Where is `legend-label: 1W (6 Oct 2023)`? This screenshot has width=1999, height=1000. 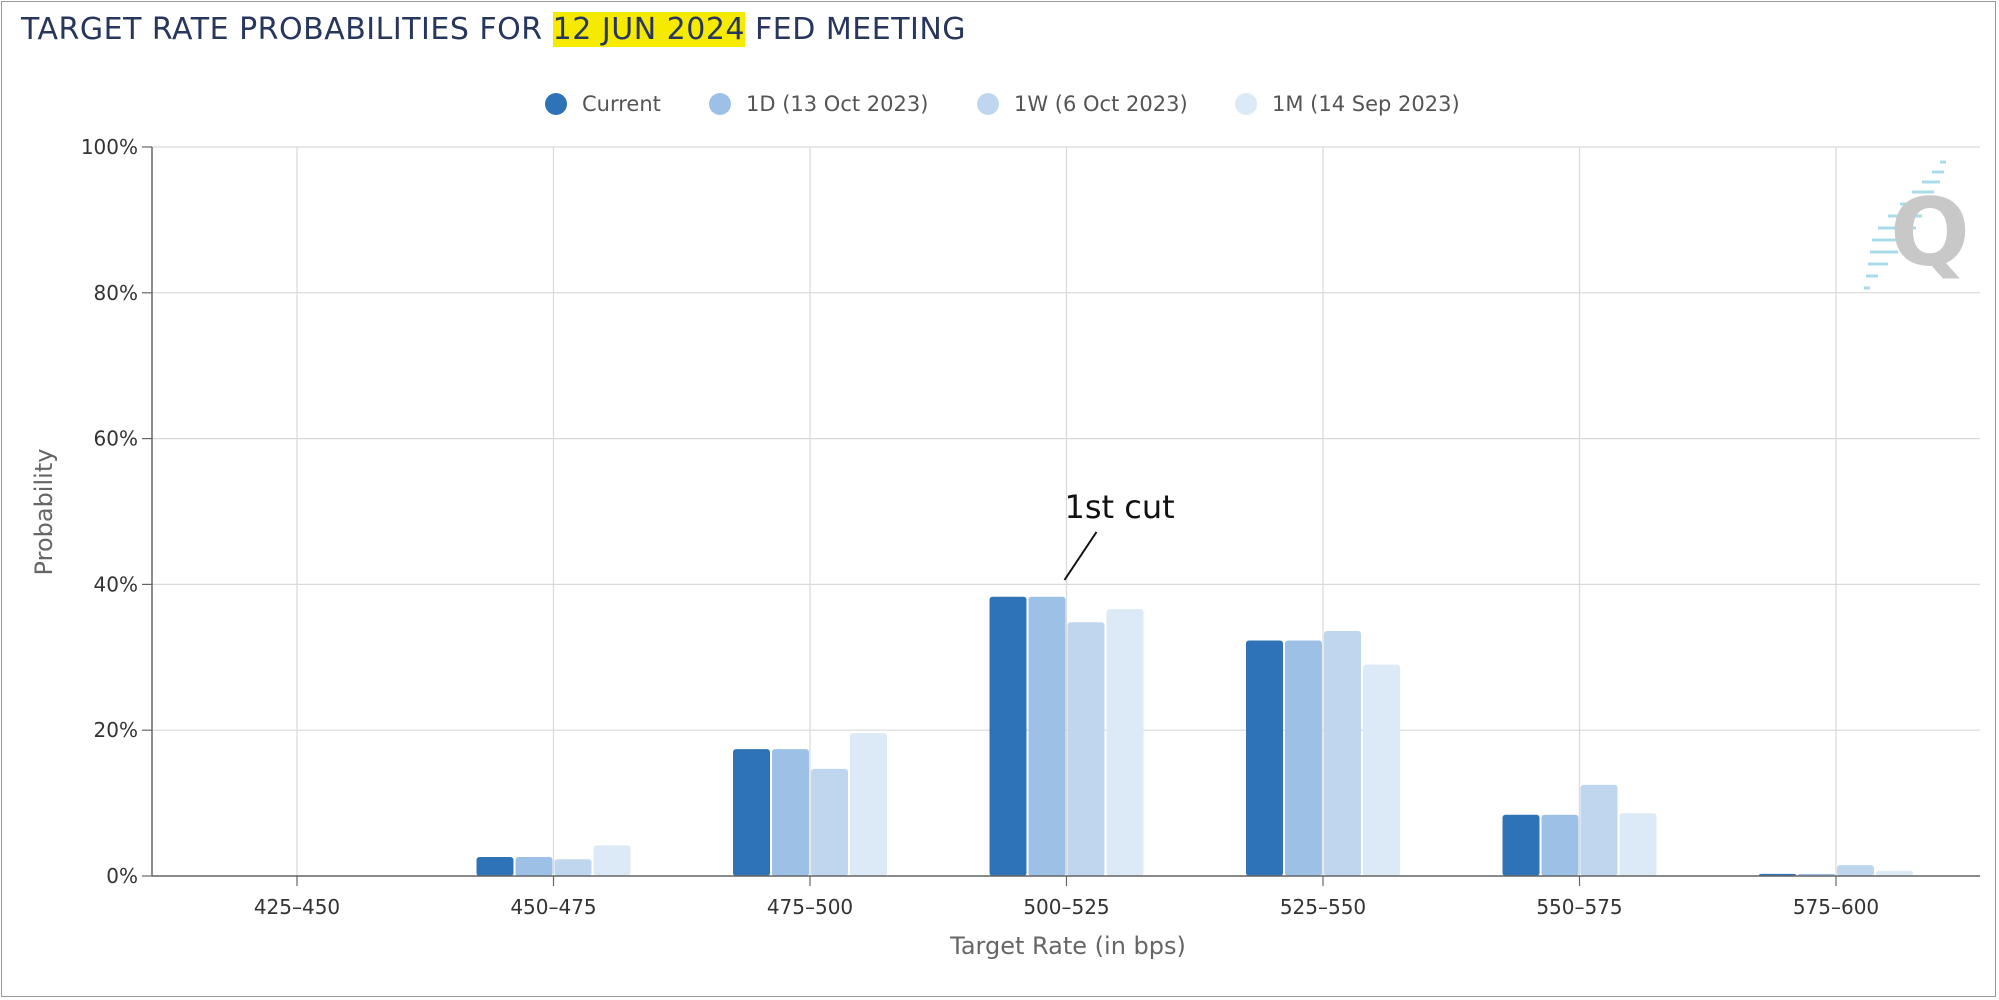
legend-label: 1W (6 Oct 2023) is located at coordinates (1101, 104).